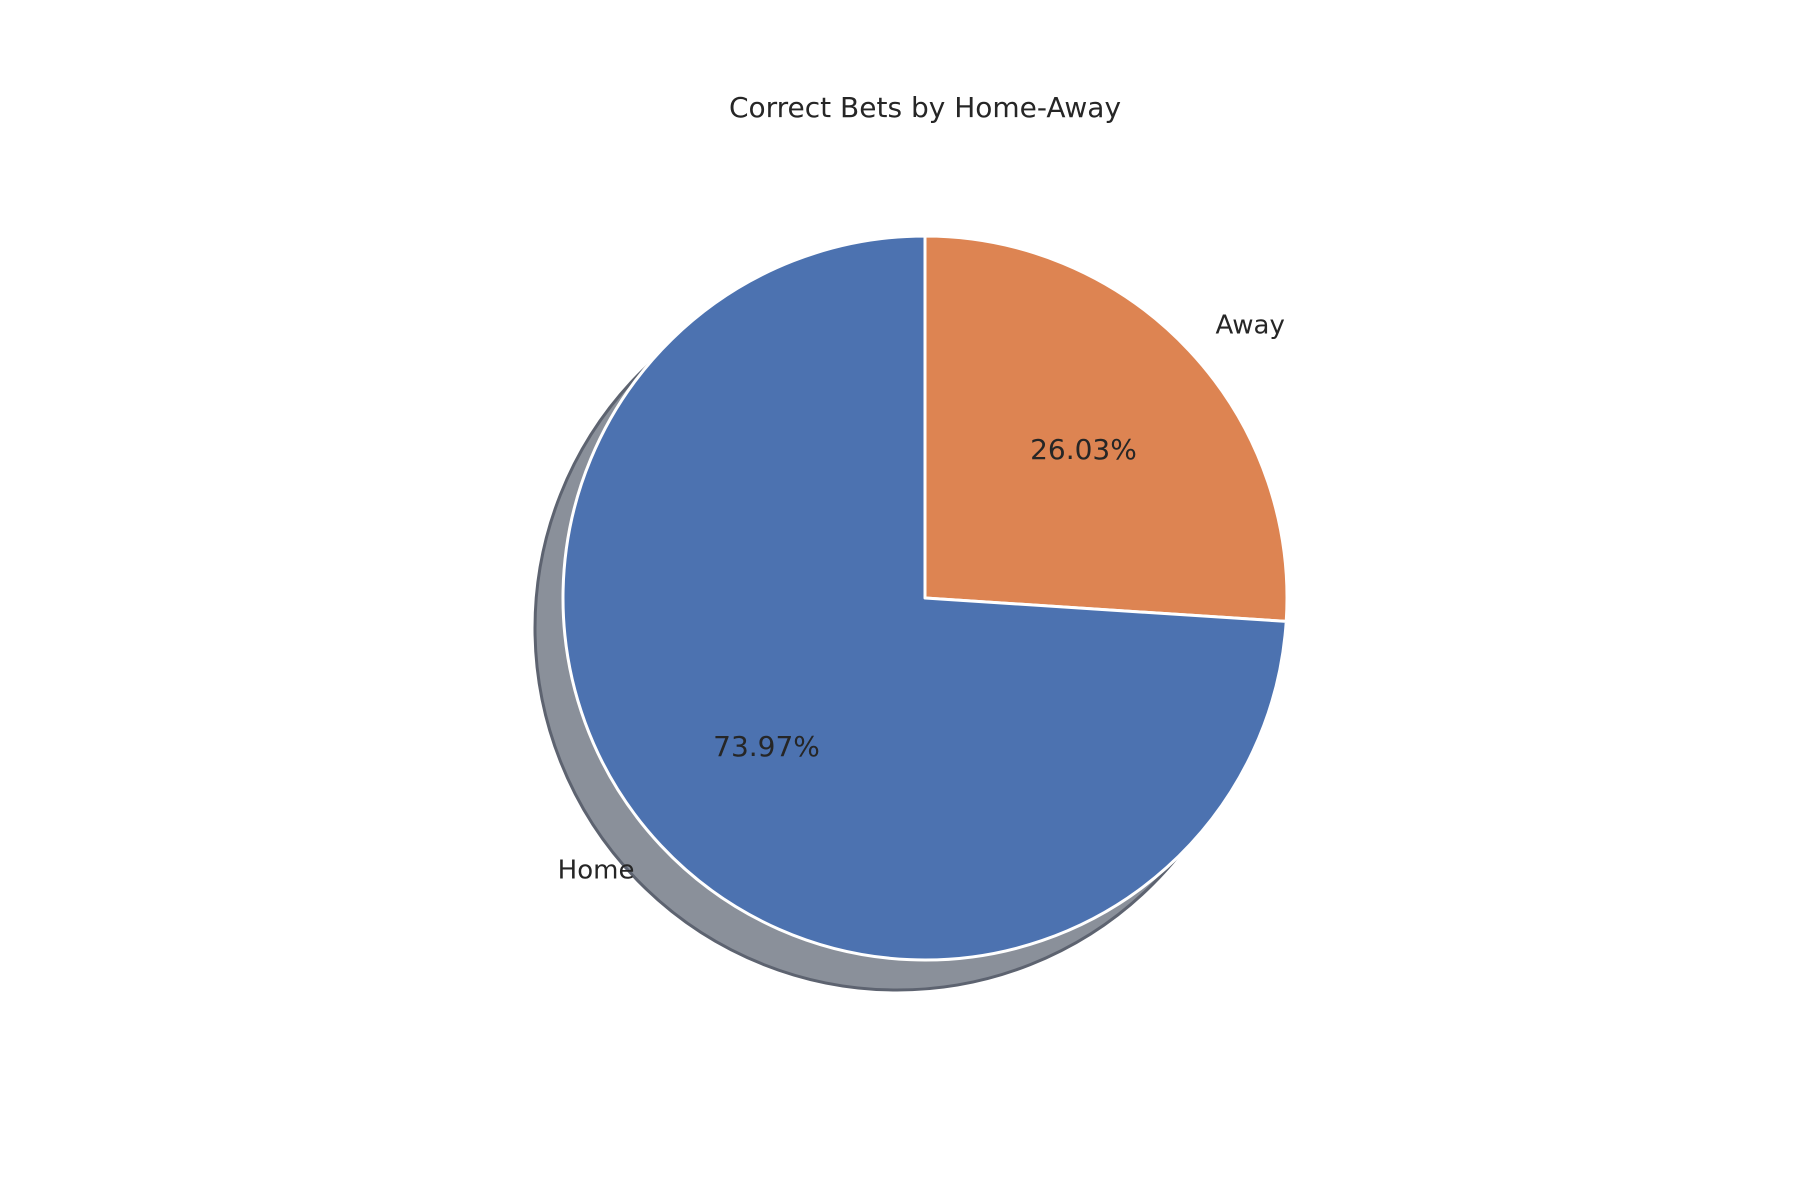 This screenshot has width=1800, height=1200. Describe the element at coordinates (1250, 326) in the screenshot. I see `pie-category-label-away: Away` at that location.